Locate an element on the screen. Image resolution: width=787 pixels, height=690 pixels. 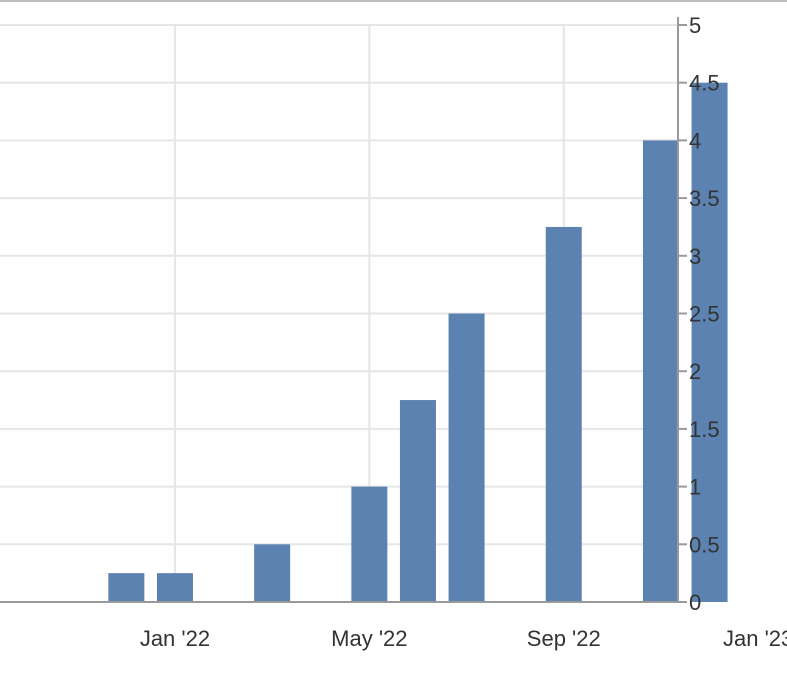
x-tick-label: Jan '23 is located at coordinates (755, 638).